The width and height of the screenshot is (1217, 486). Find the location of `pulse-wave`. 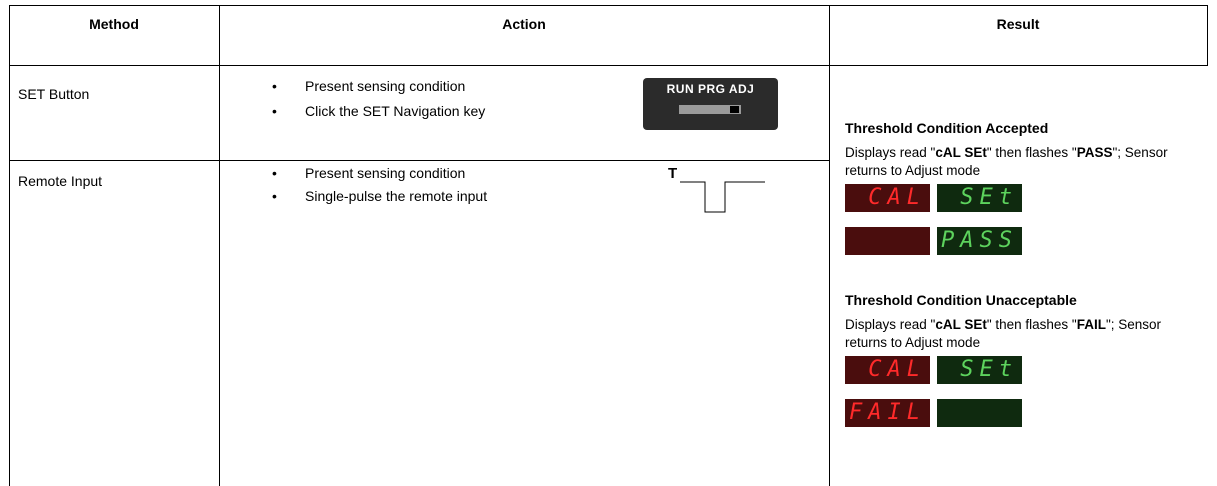

pulse-wave is located at coordinates (722, 197).